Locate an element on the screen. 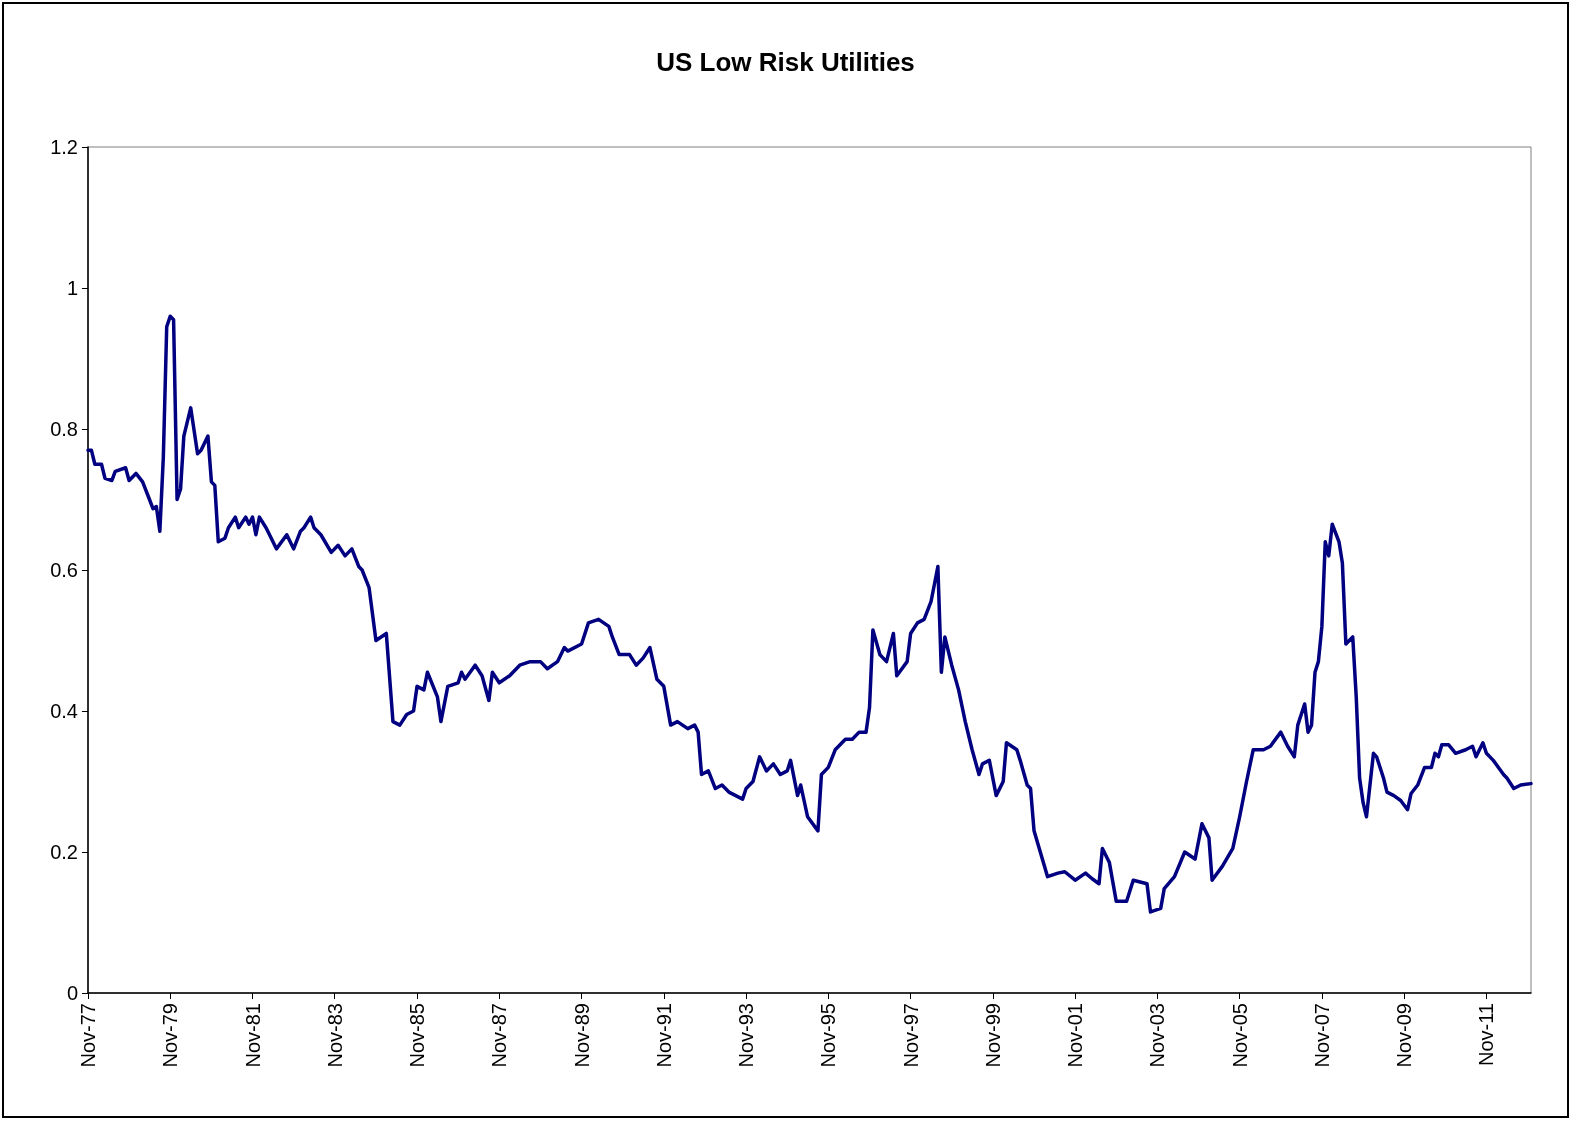 The width and height of the screenshot is (1575, 1124). x-tick-label: Nov-03 is located at coordinates (1157, 1035).